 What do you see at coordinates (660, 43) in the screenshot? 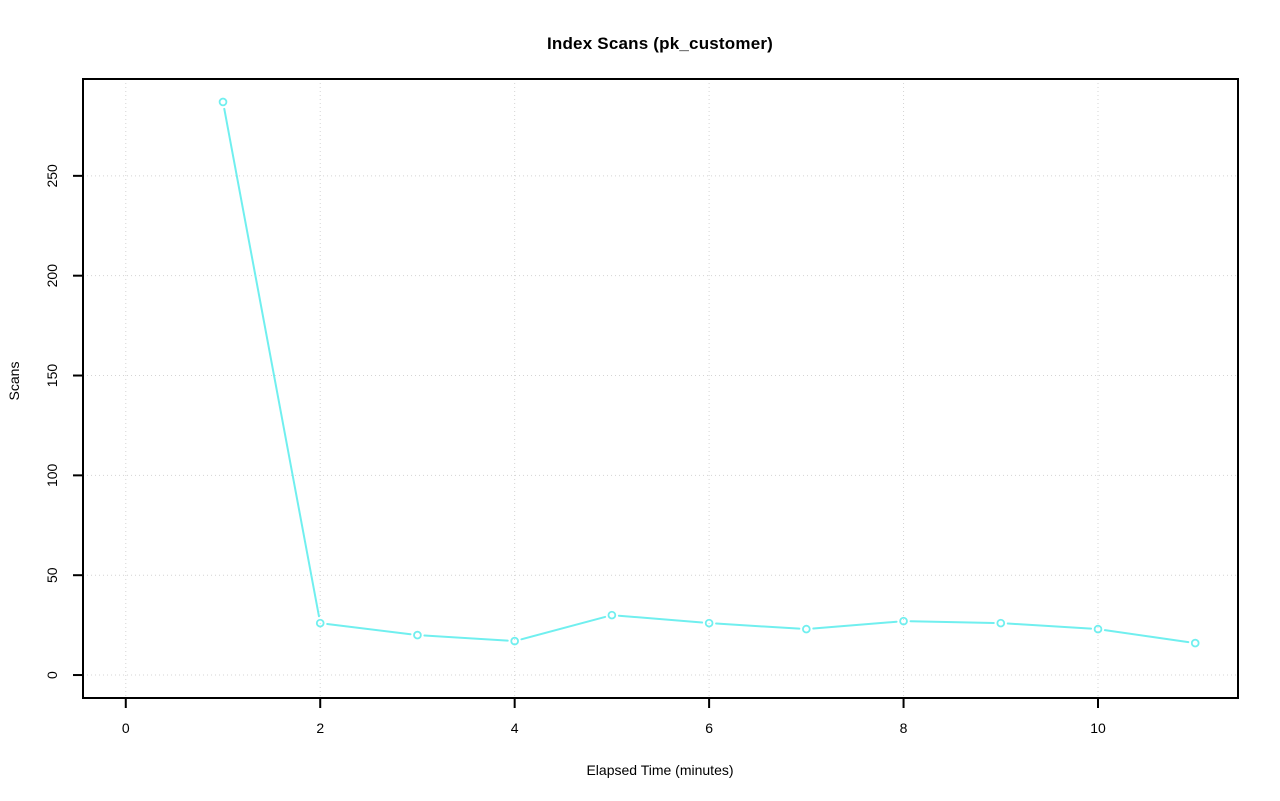
I see `chart-title: Index Scans (pk_customer)` at bounding box center [660, 43].